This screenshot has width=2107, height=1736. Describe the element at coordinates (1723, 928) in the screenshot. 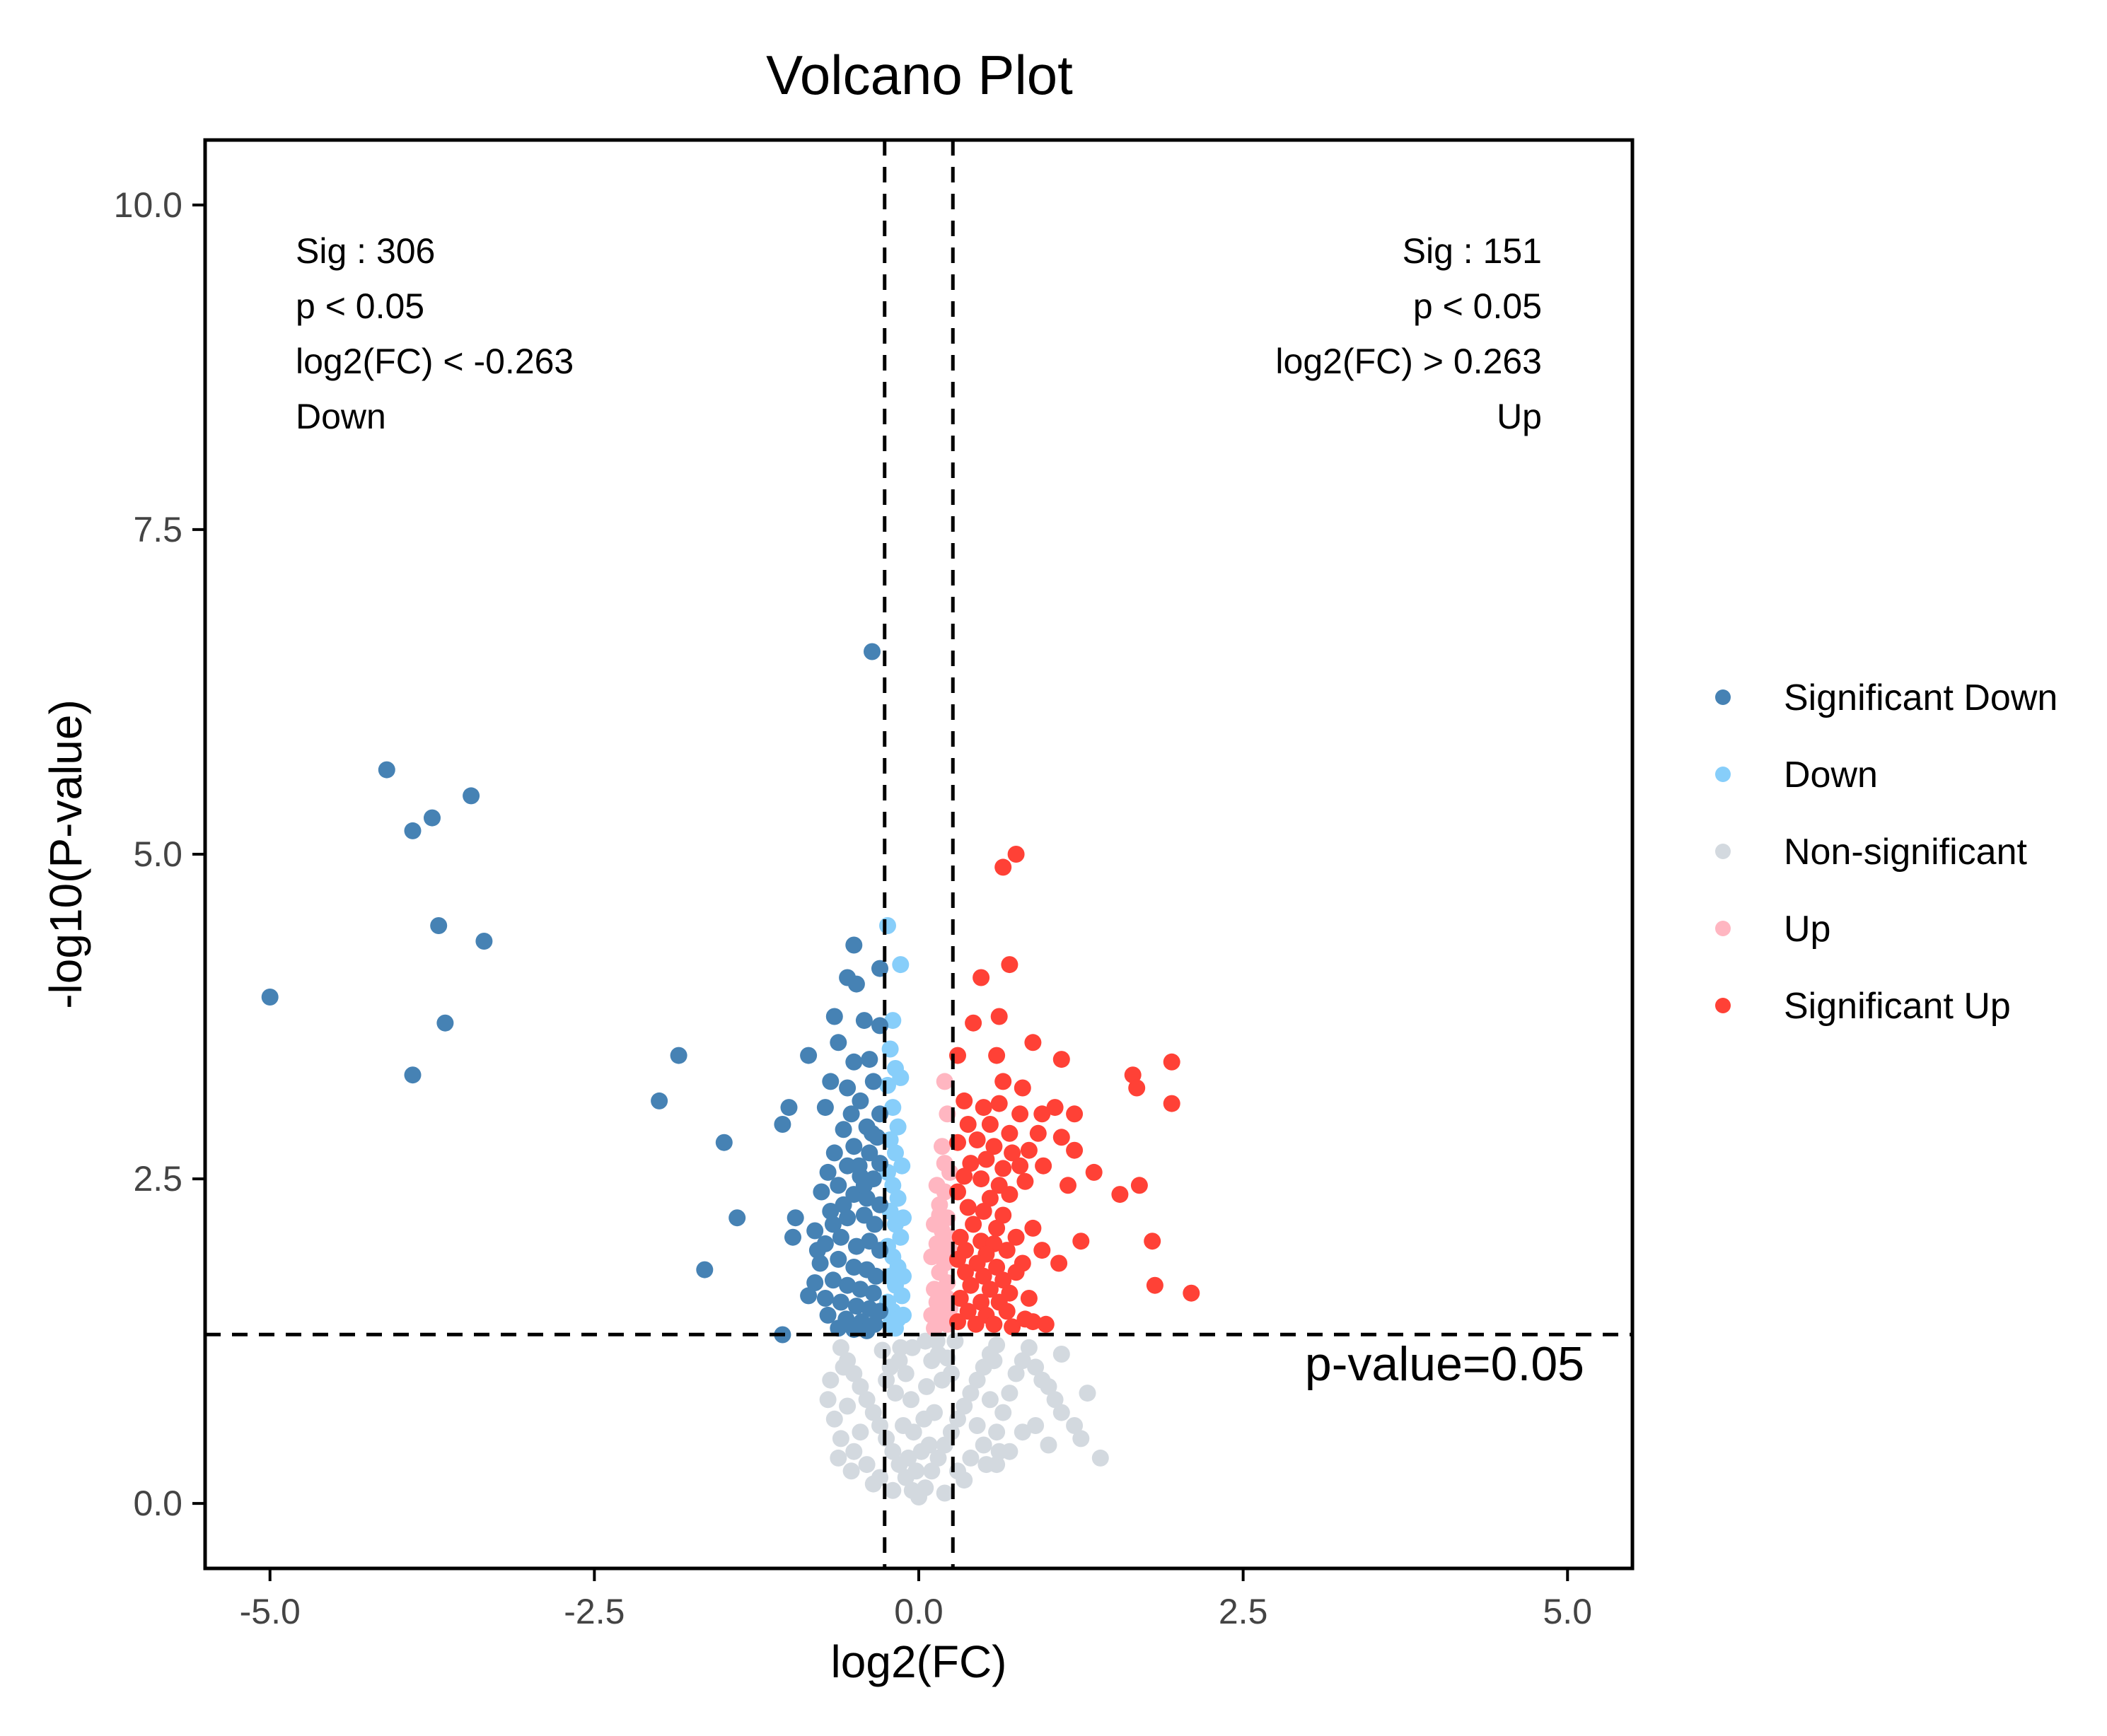

I see `legend-marker-up` at that location.